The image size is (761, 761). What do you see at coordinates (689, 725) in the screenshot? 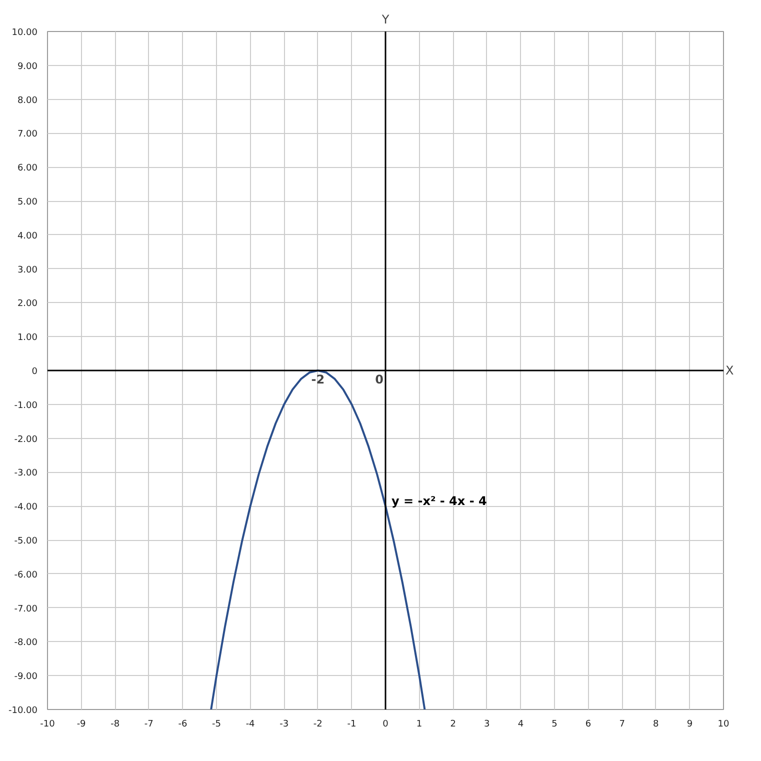
I see `x-tick-label: 9` at bounding box center [689, 725].